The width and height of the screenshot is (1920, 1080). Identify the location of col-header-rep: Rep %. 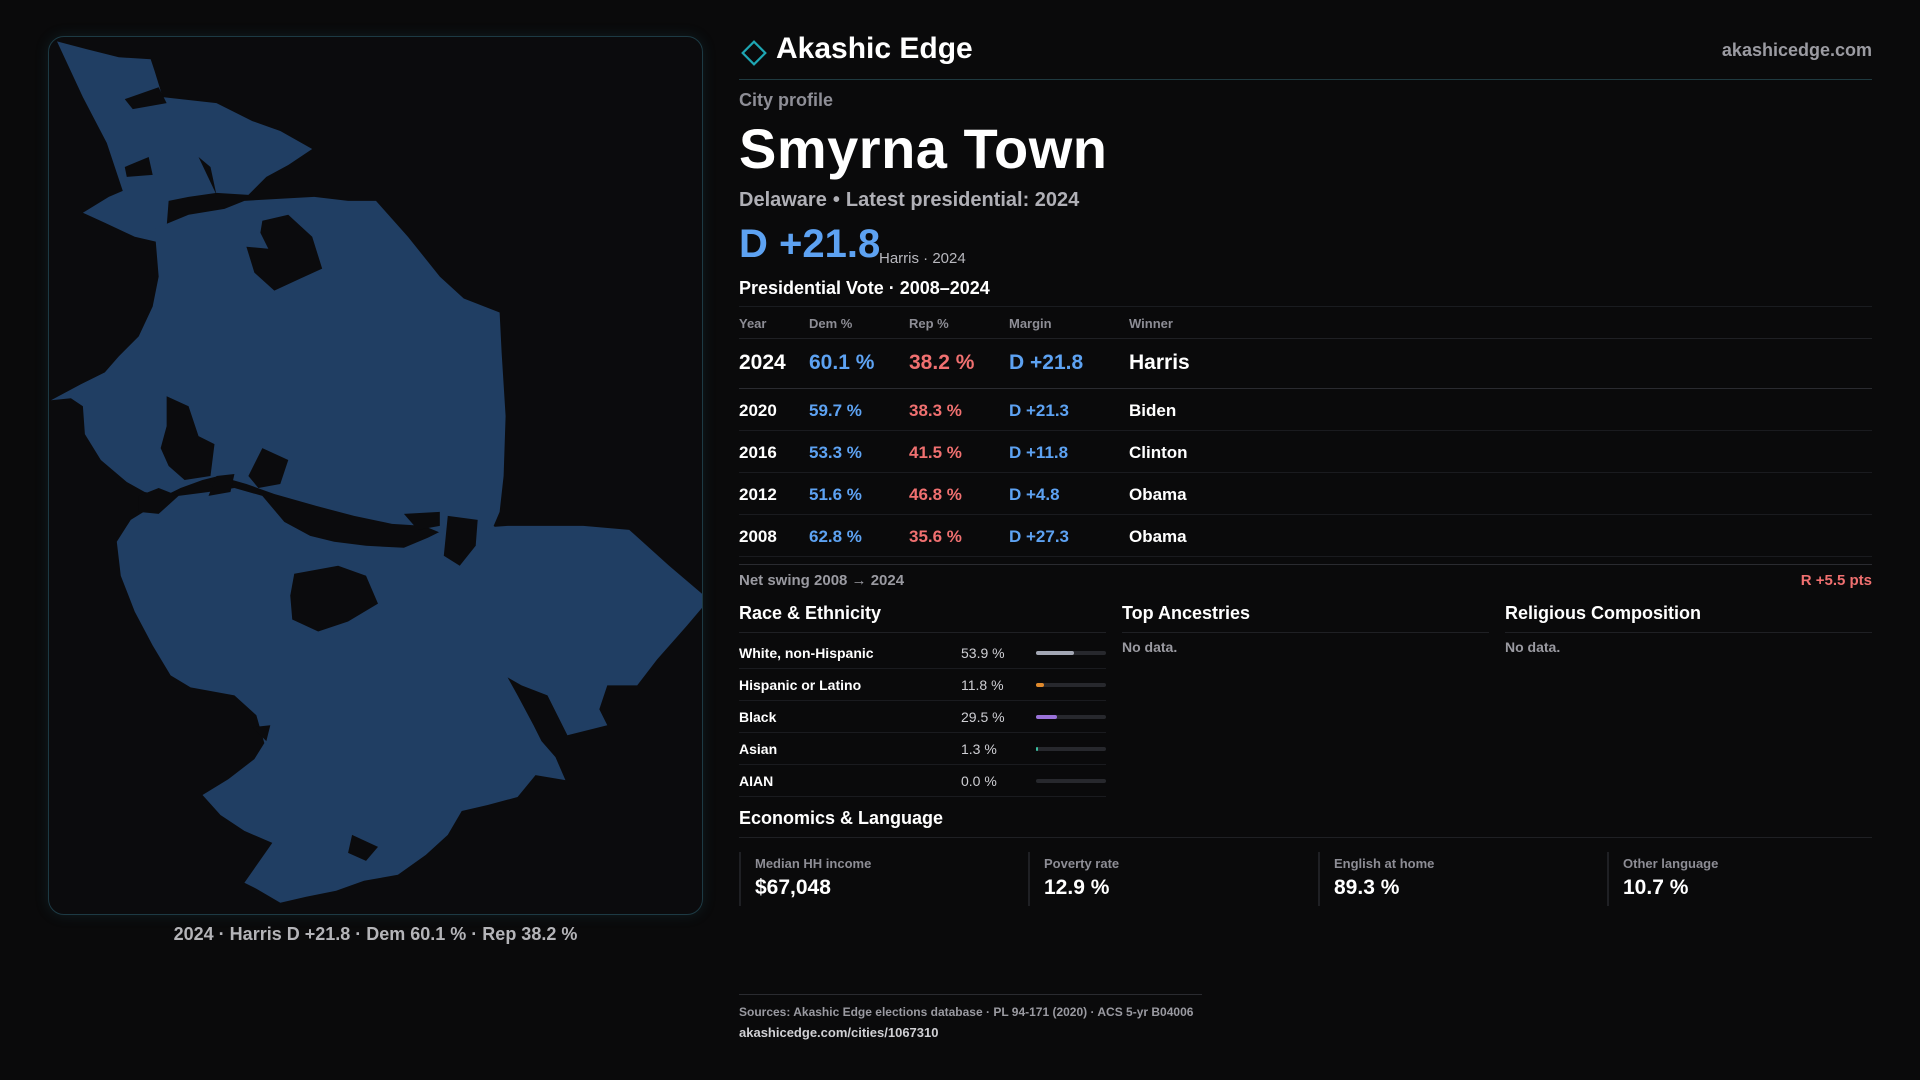
(929, 323).